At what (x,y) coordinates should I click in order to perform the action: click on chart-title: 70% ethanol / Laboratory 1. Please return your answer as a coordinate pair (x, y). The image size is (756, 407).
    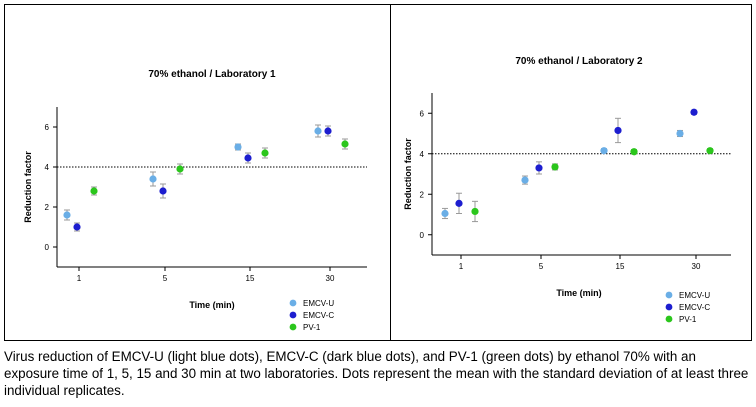
    Looking at the image, I should click on (212, 74).